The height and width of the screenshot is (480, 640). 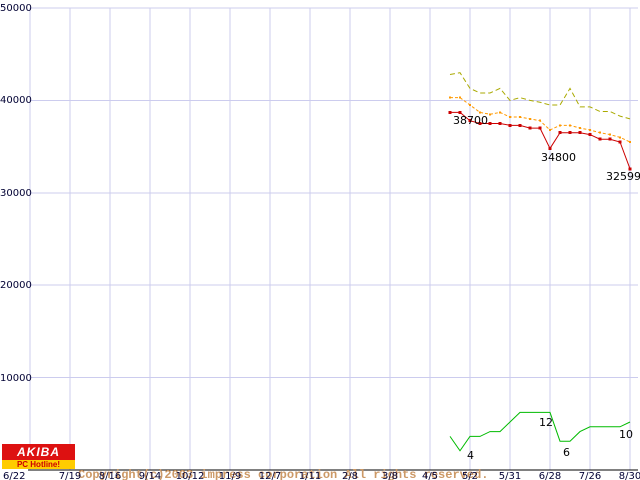 What do you see at coordinates (540, 431) in the screenshot?
I see `shop-count-series` at bounding box center [540, 431].